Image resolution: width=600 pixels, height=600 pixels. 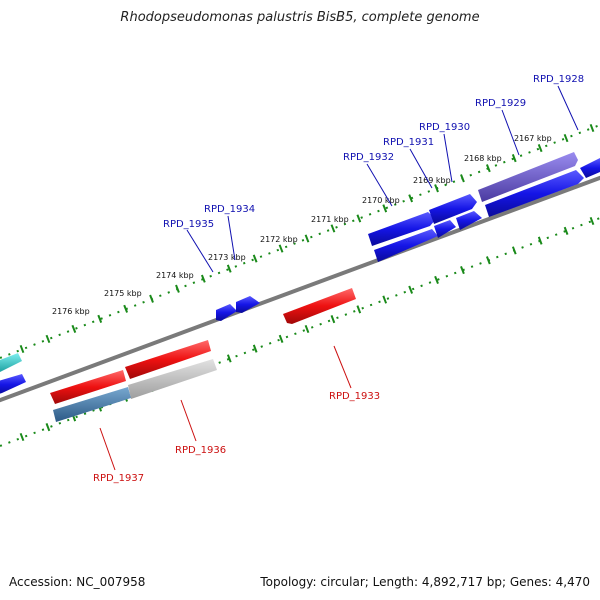 What do you see at coordinates (354, 396) in the screenshot?
I see `gene-label: RPD_1933` at bounding box center [354, 396].